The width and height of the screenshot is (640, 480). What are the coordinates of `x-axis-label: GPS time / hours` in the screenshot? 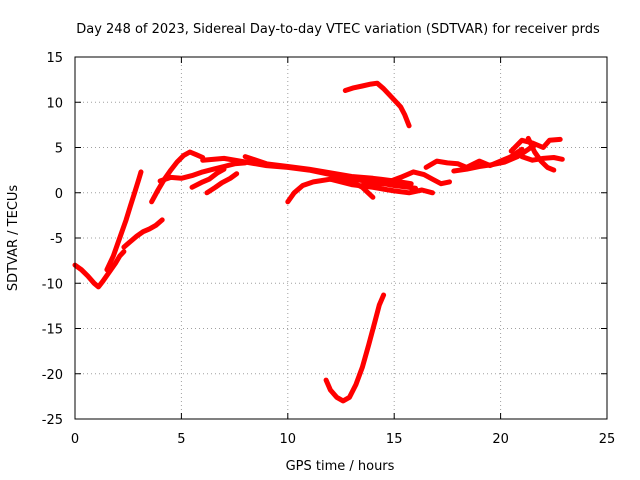 It's located at (340, 466).